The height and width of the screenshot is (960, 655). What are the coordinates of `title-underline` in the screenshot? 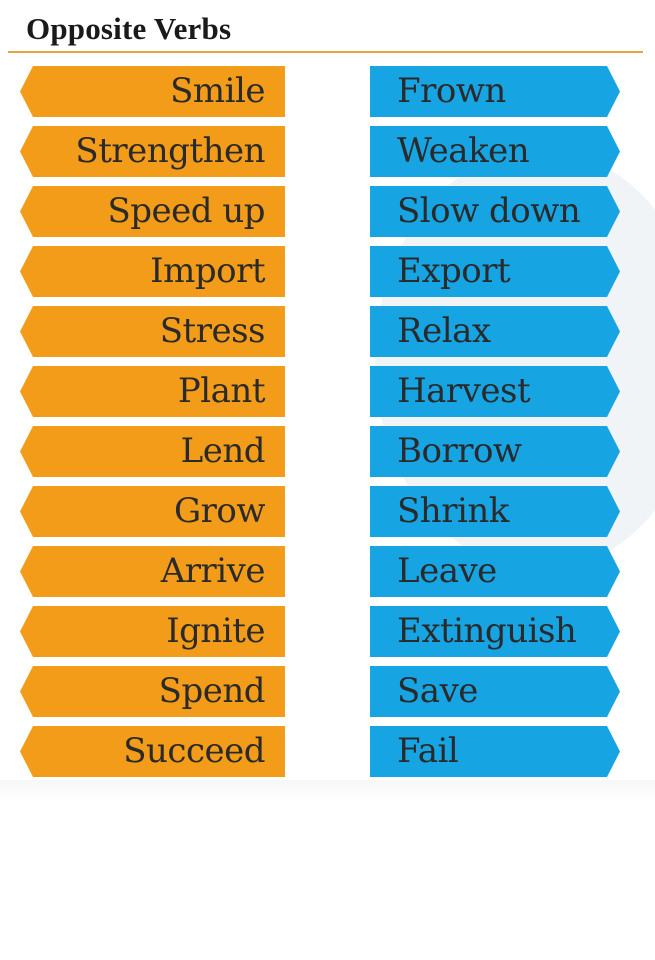 It's located at (325, 52).